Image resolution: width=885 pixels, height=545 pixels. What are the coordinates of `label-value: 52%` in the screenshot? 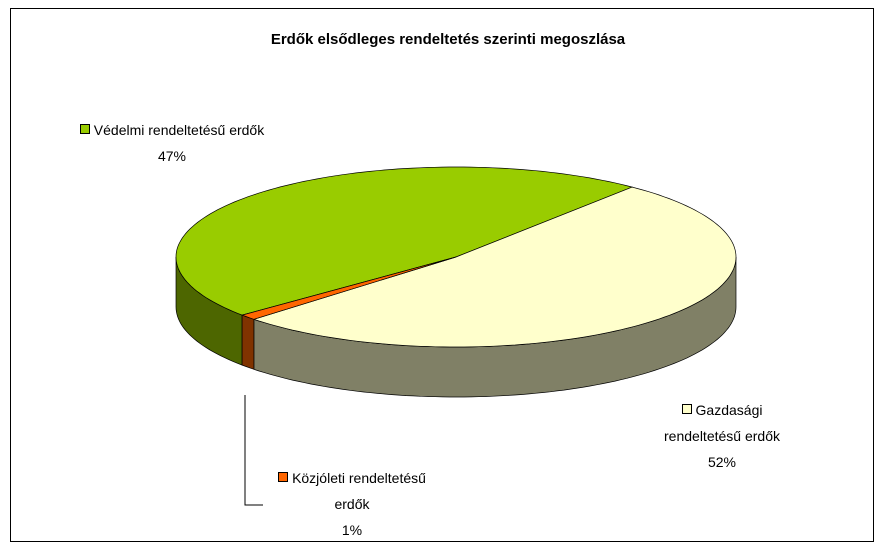 It's located at (722, 462).